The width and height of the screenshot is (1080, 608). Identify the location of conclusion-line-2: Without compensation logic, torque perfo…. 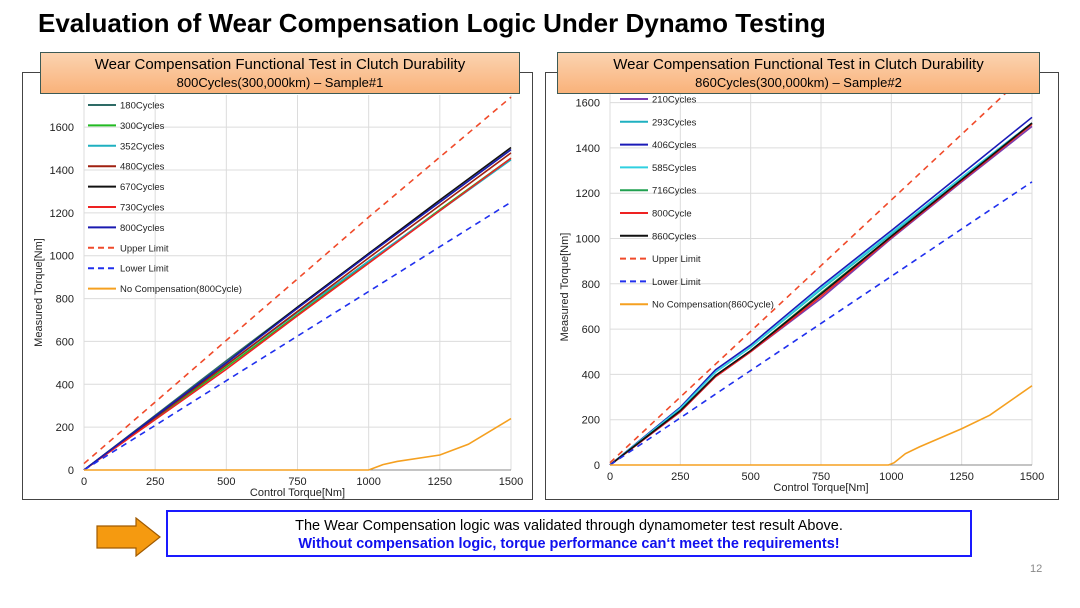
(569, 544).